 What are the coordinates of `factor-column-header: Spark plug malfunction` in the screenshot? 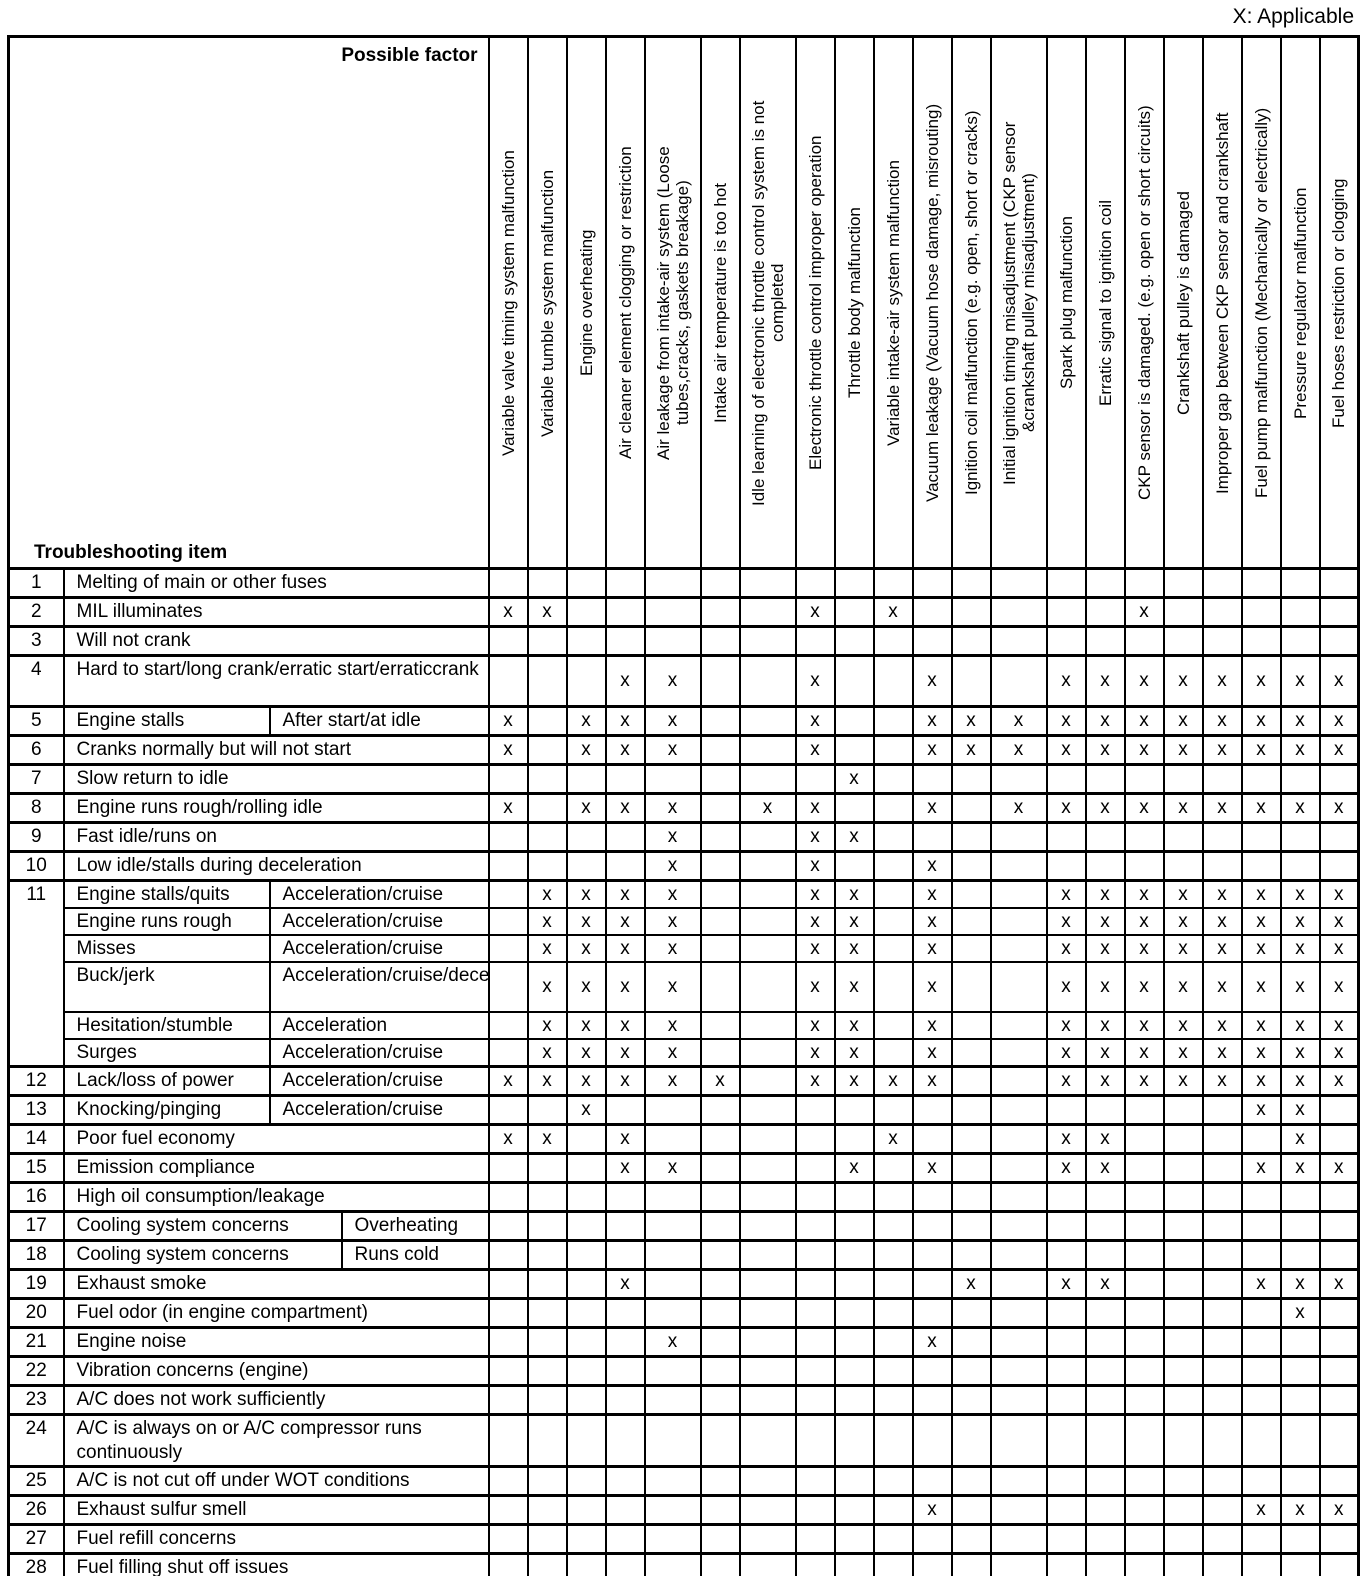 It's located at (1066, 302).